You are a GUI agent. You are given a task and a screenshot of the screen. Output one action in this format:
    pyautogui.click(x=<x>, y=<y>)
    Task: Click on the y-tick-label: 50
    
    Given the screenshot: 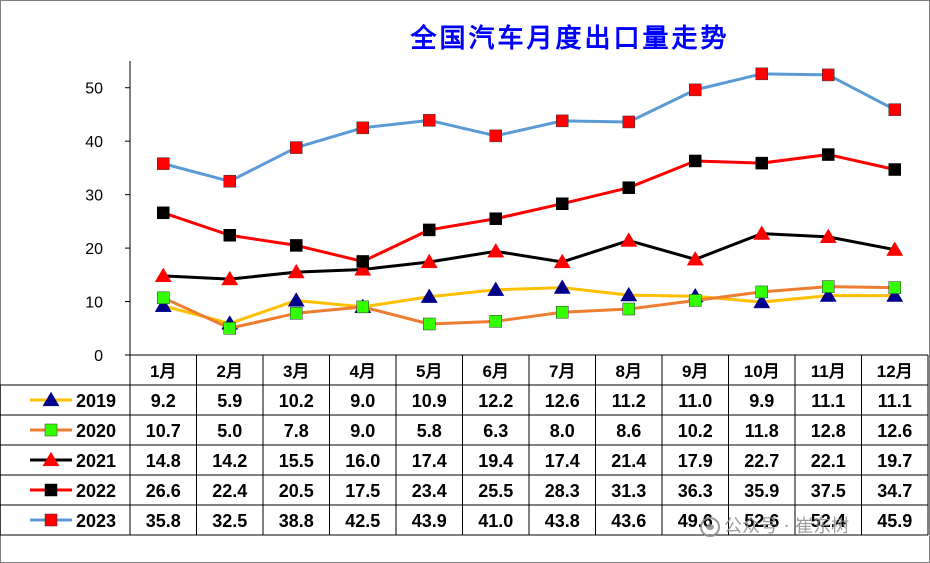 What is the action you would take?
    pyautogui.click(x=94, y=89)
    